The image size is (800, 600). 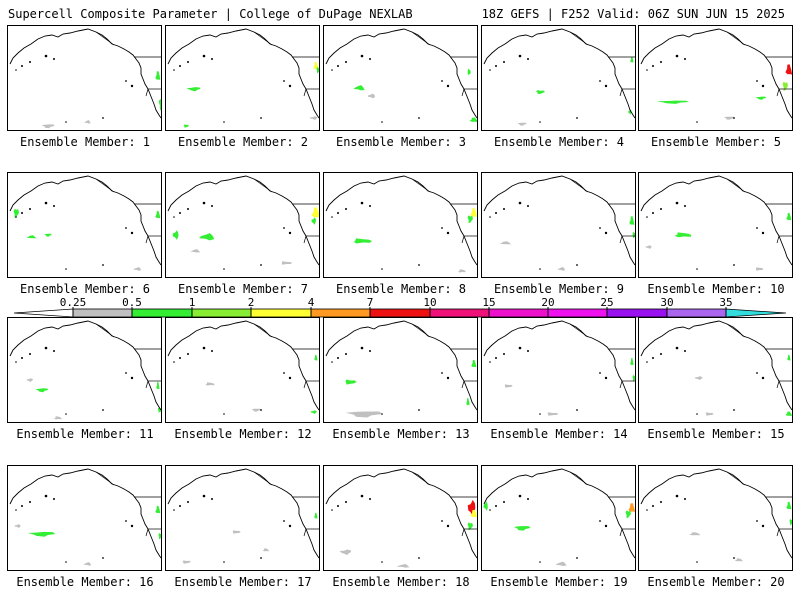 What do you see at coordinates (85, 289) in the screenshot?
I see `member-label: Ensemble Member: 6` at bounding box center [85, 289].